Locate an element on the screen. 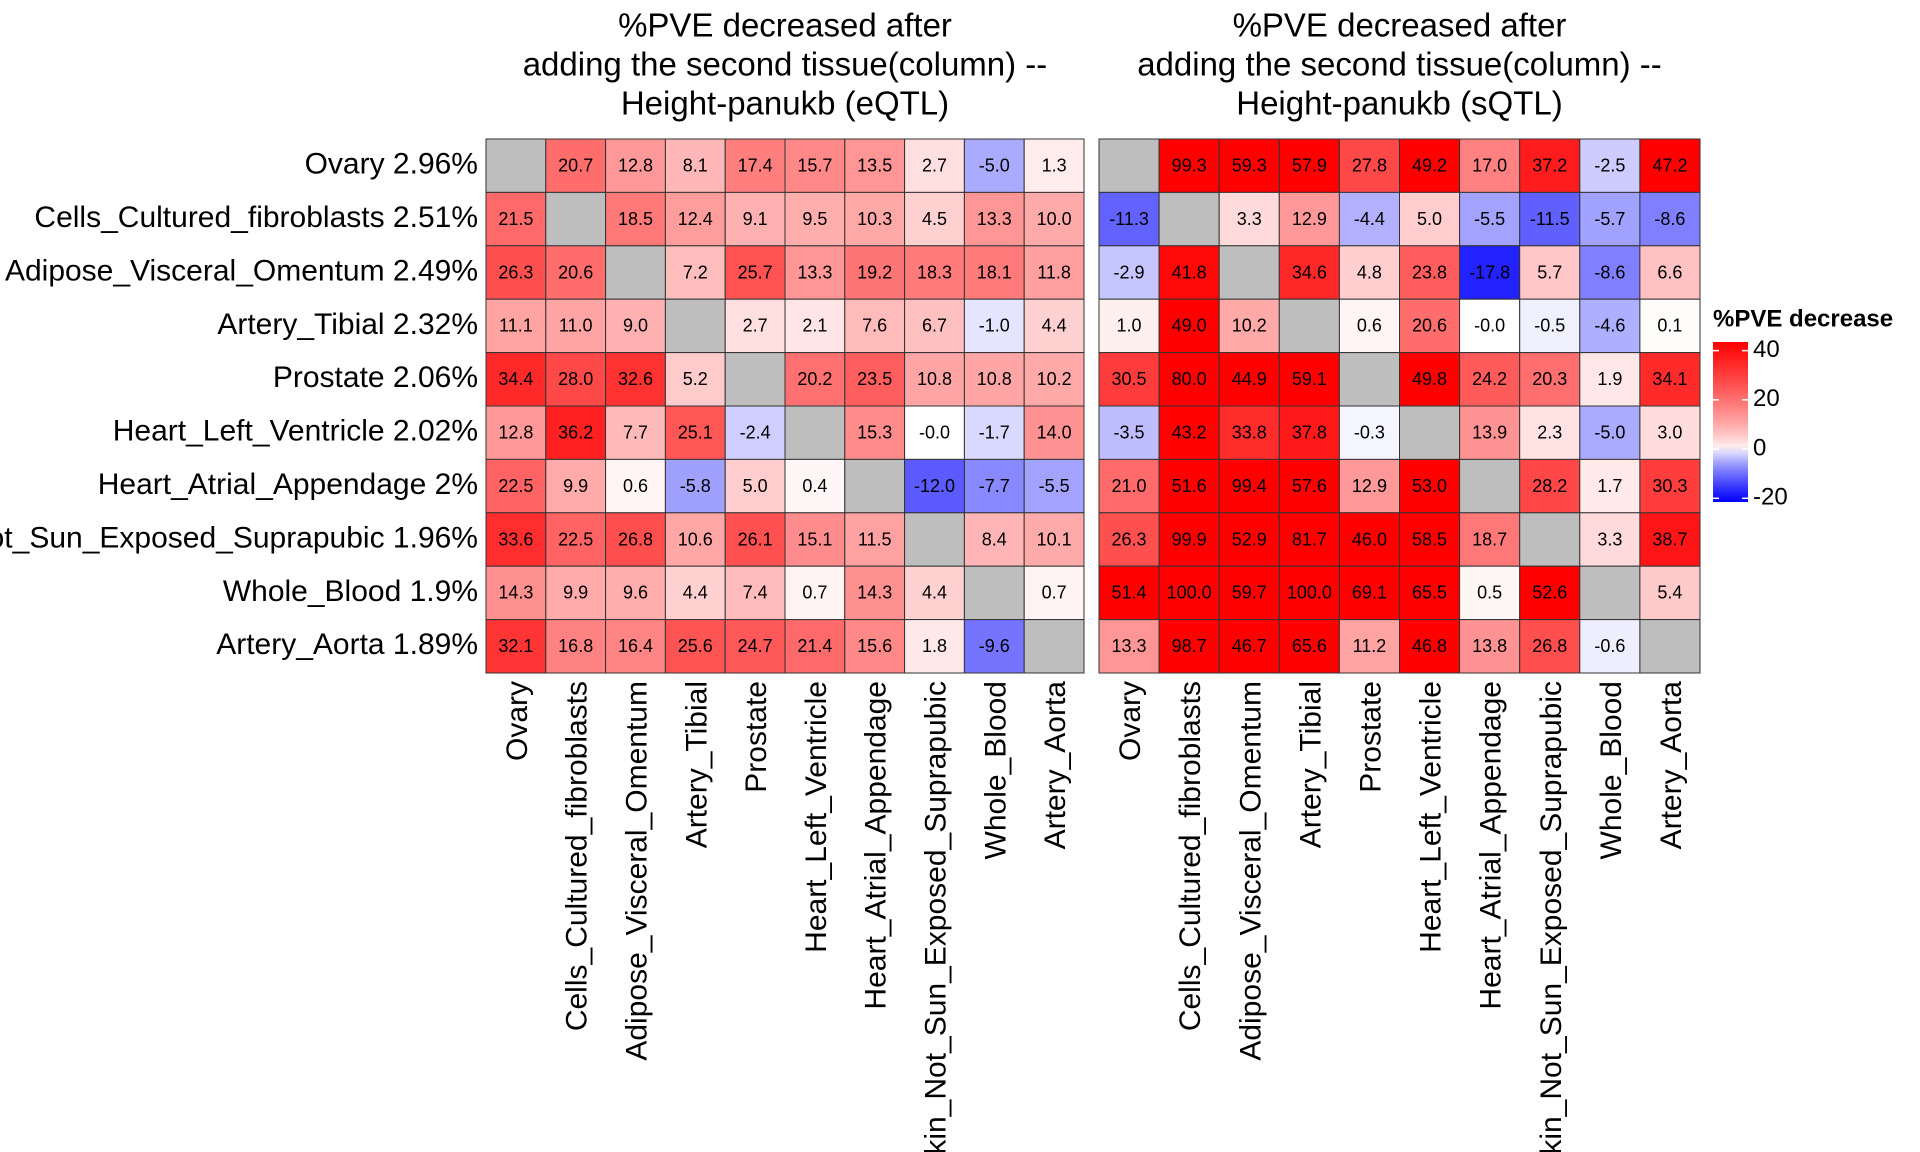 The height and width of the screenshot is (1152, 1920). cell-label: 10.2 is located at coordinates (1249, 326).